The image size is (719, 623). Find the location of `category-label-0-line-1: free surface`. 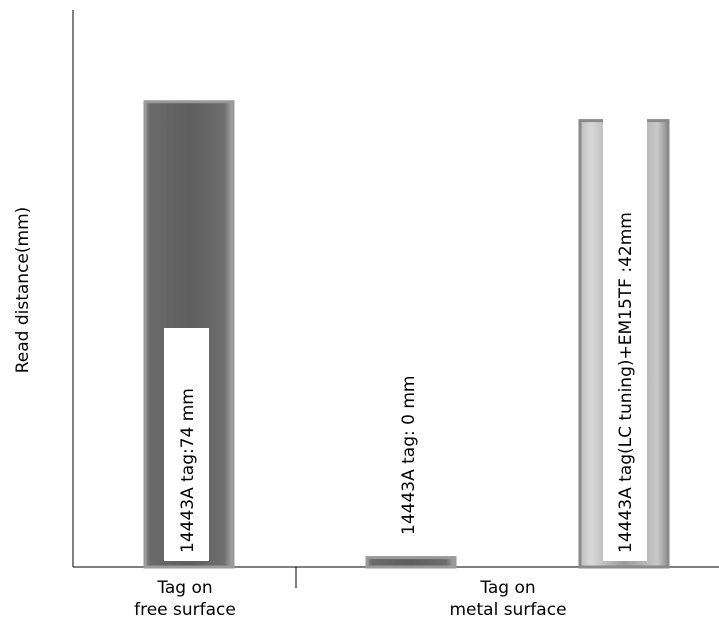

category-label-0-line-1: free surface is located at coordinates (185, 610).